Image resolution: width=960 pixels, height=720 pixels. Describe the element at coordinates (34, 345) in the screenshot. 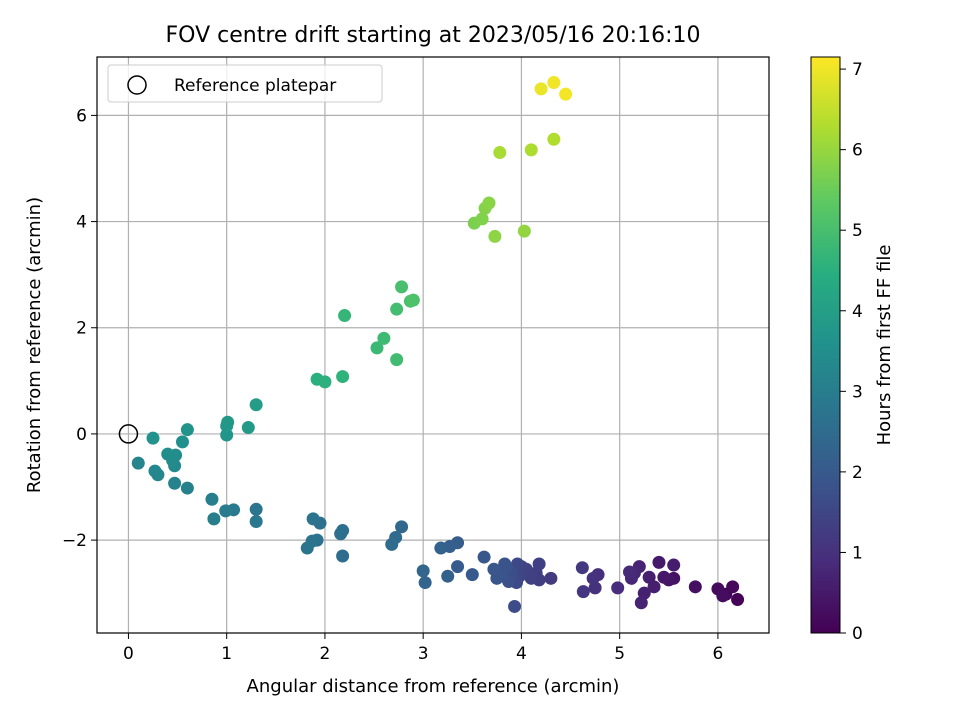

I see `y-axis-label: Rotation from reference (arcmin)` at that location.